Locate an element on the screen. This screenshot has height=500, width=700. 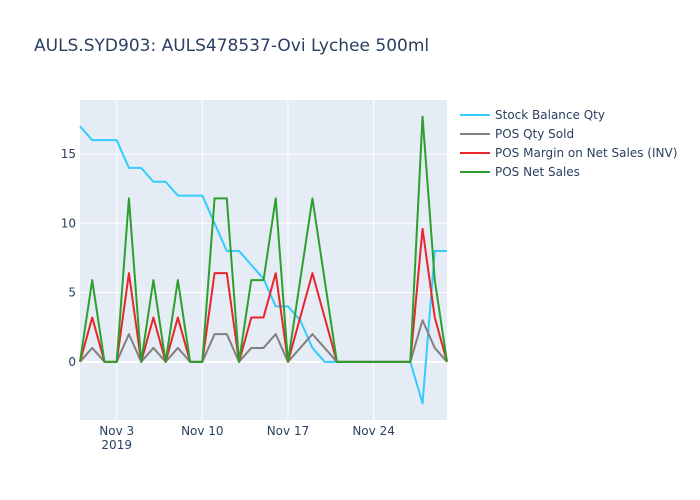
legend-item-0: Stock Balance Qty is located at coordinates (532, 115).